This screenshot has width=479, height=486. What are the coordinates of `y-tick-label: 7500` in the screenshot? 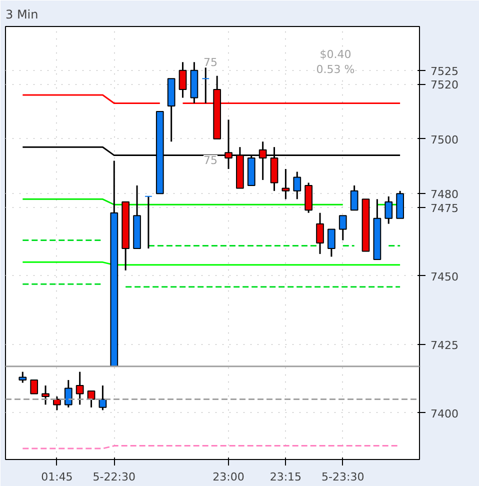 It's located at (444, 139).